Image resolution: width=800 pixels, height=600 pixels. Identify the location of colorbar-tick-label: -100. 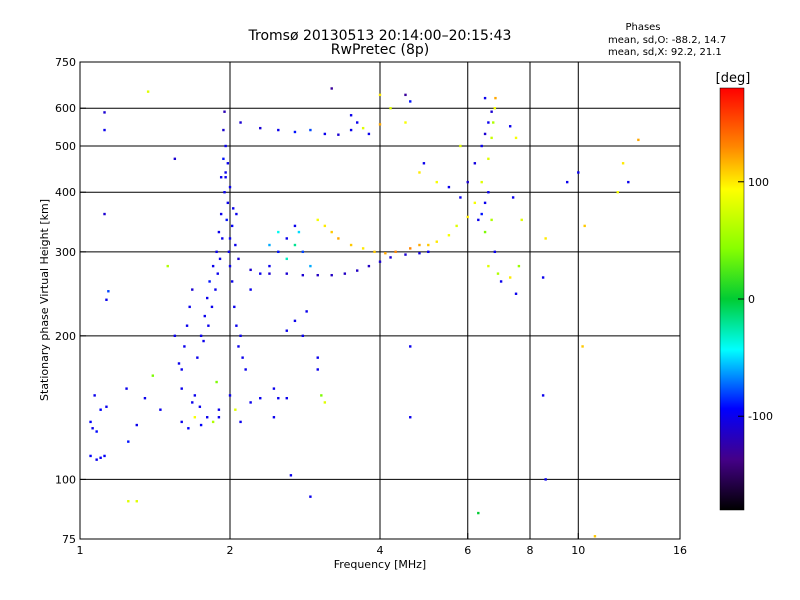
(760, 416).